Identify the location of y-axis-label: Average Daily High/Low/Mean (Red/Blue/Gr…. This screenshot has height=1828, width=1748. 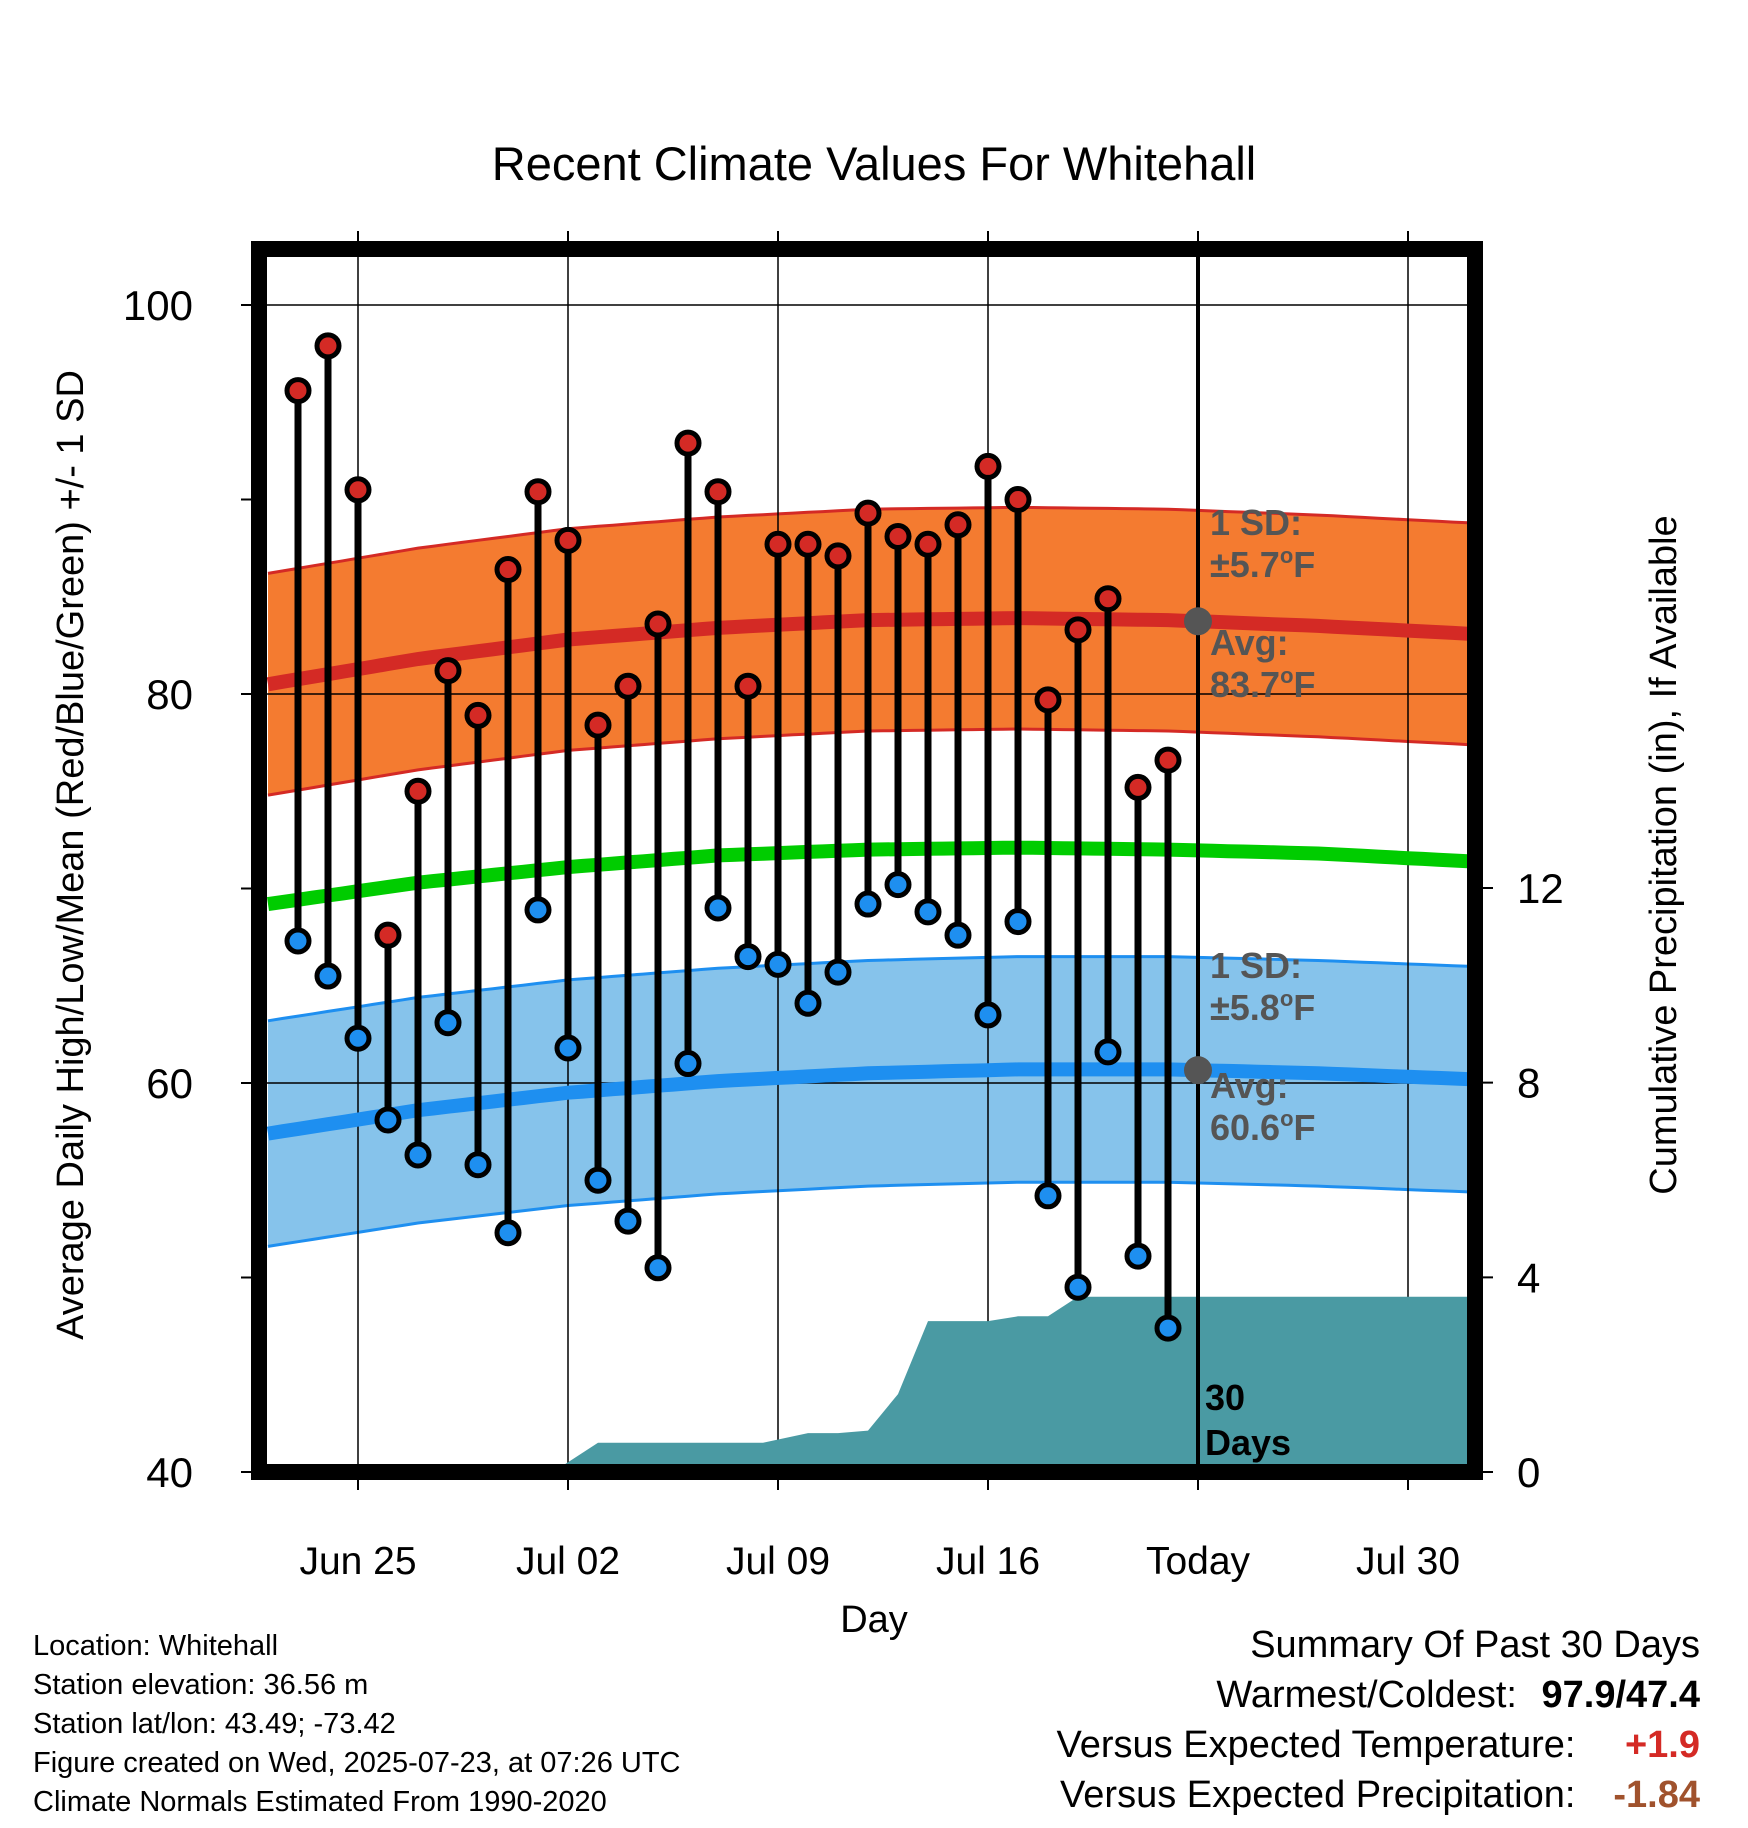
(71, 855).